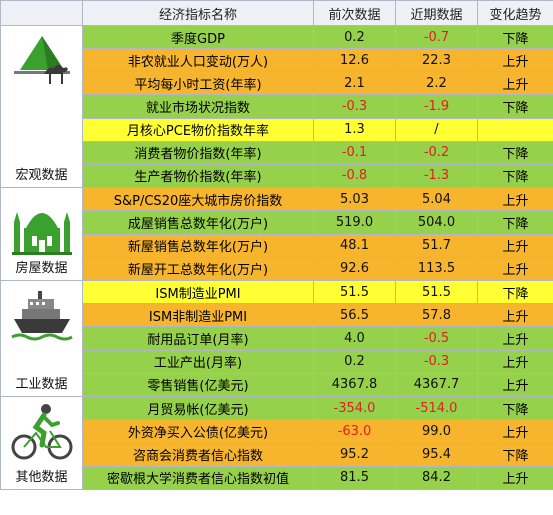  What do you see at coordinates (354, 222) in the screenshot?
I see `previous-value: 519.0` at bounding box center [354, 222].